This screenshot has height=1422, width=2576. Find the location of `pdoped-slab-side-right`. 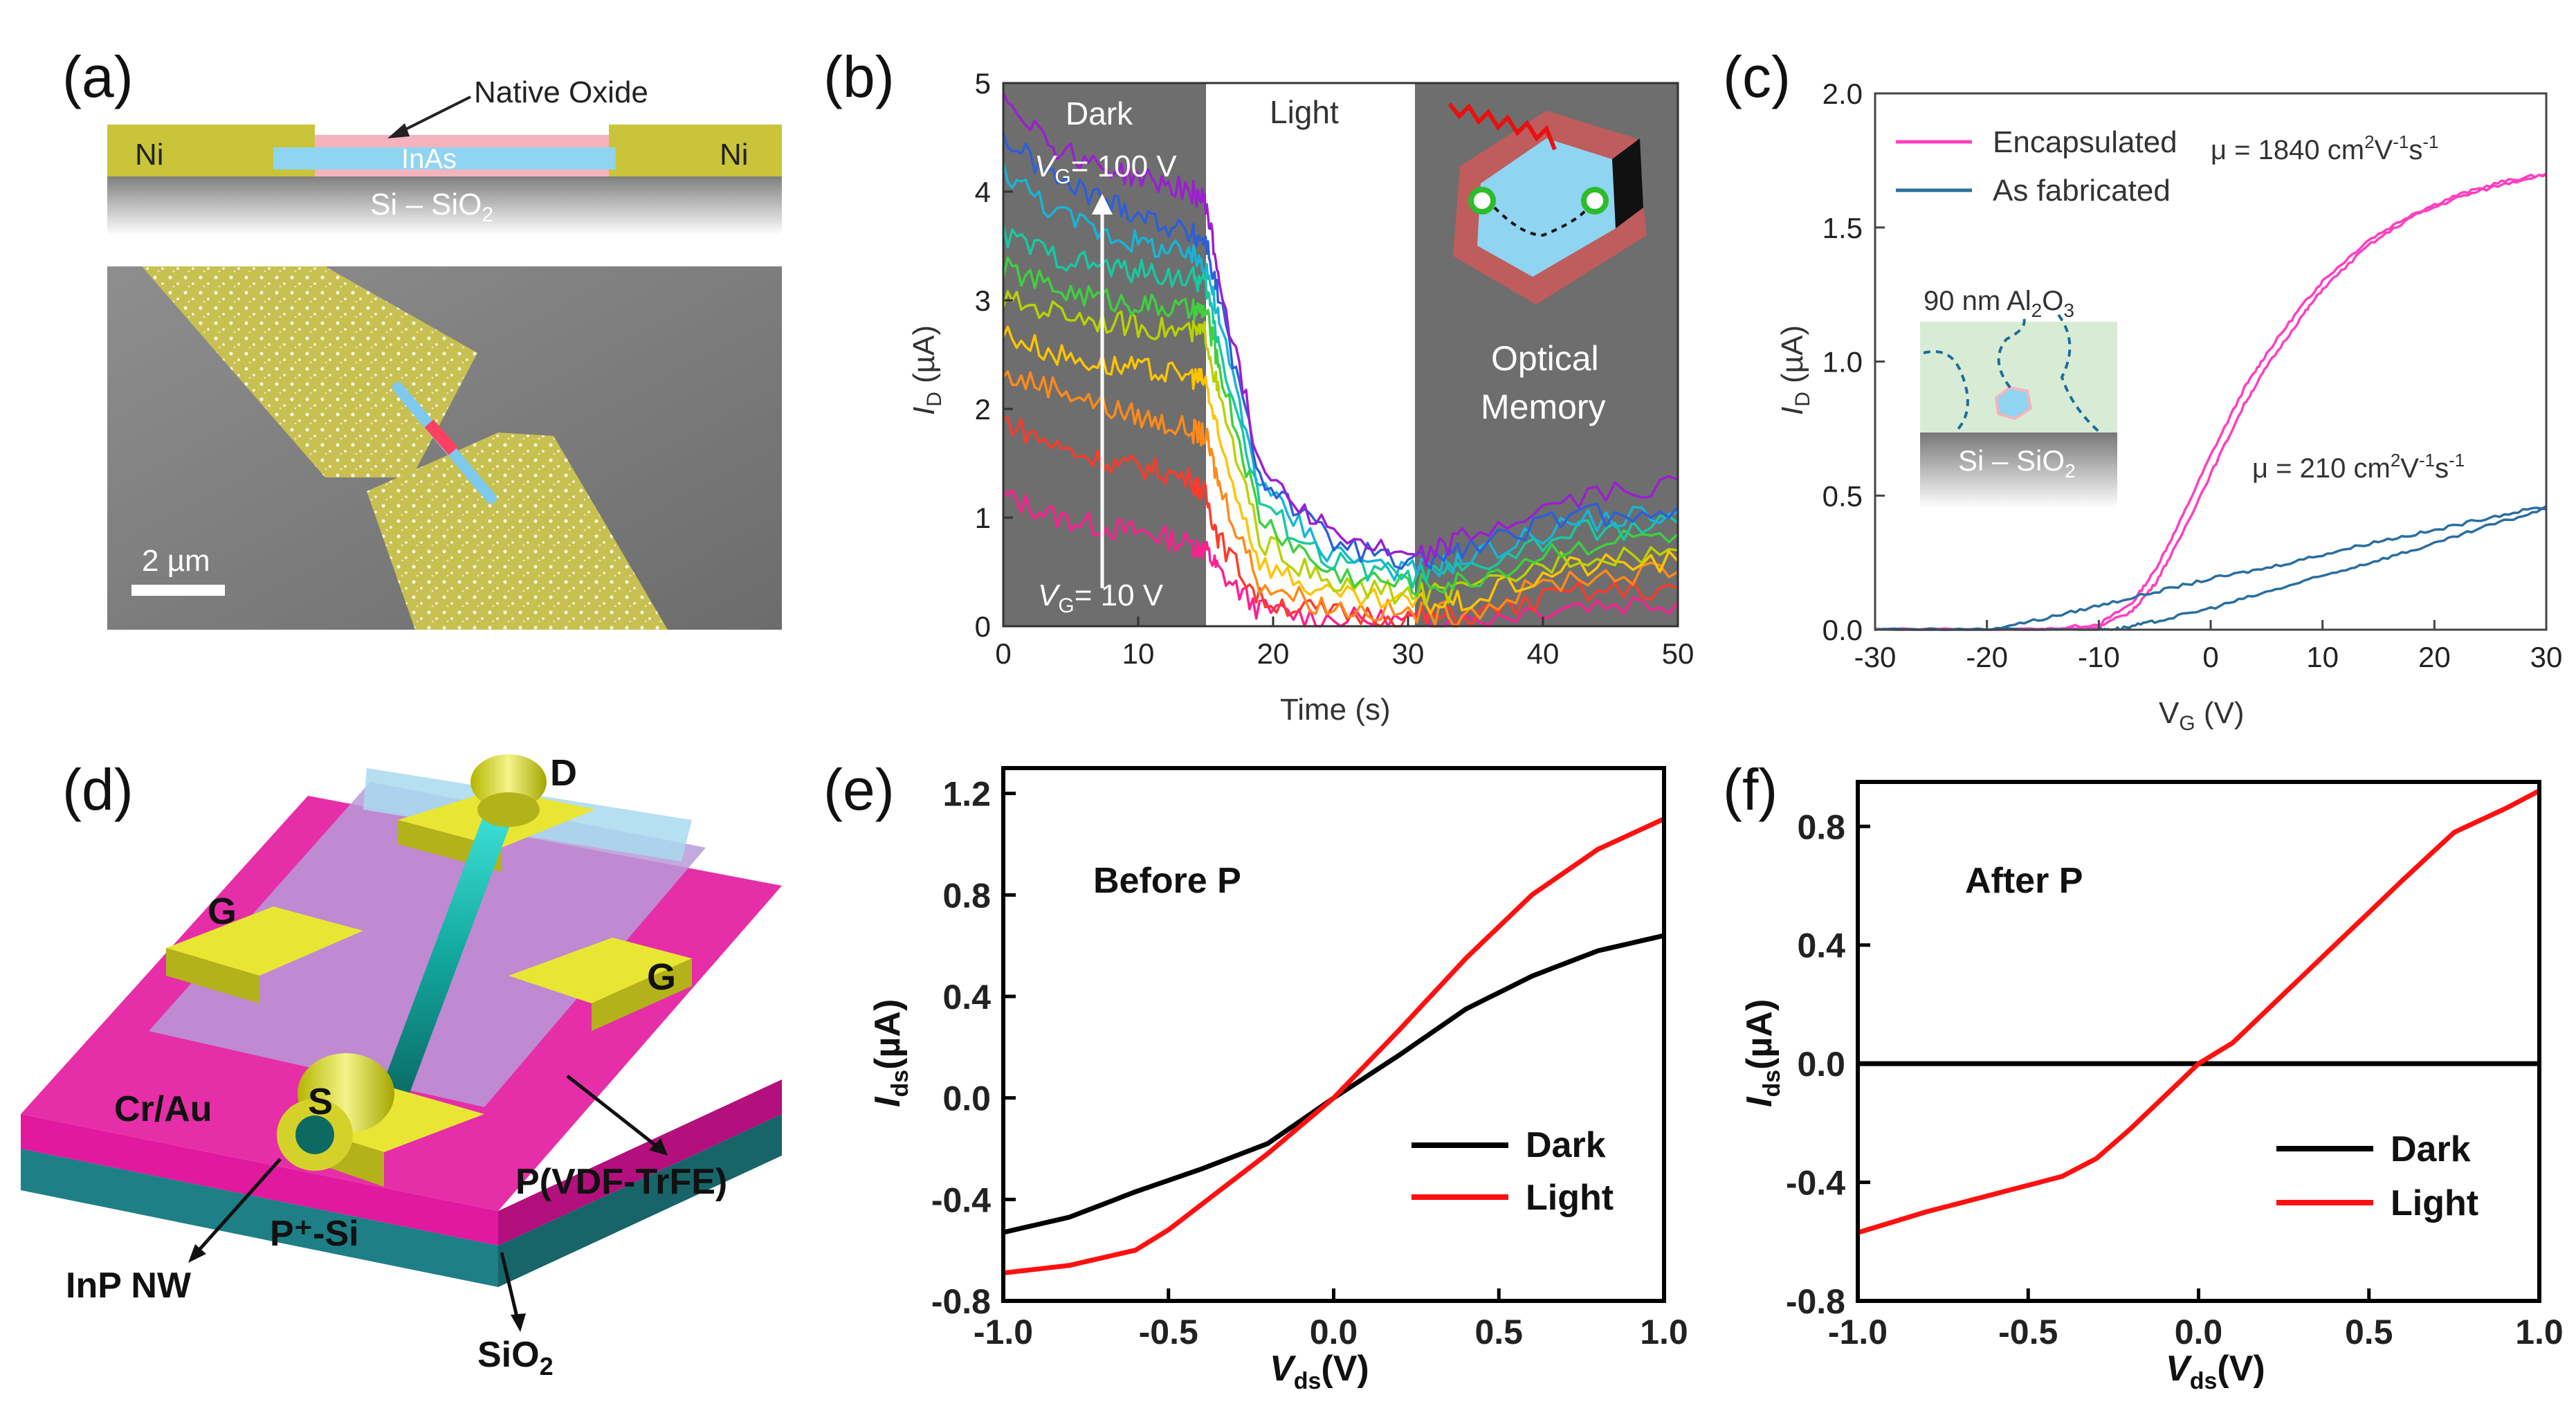

pdoped-slab-side-right is located at coordinates (640, 1162).